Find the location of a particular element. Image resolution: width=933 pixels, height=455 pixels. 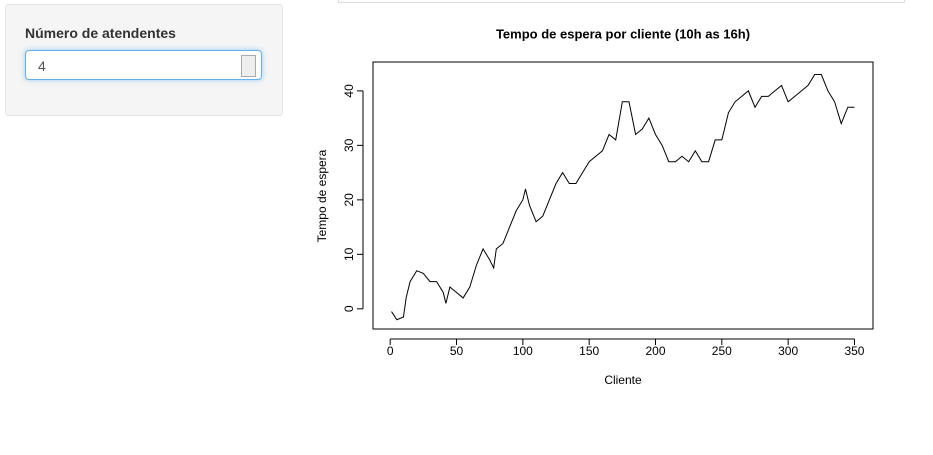

x-tick-label: 0 is located at coordinates (390, 351).